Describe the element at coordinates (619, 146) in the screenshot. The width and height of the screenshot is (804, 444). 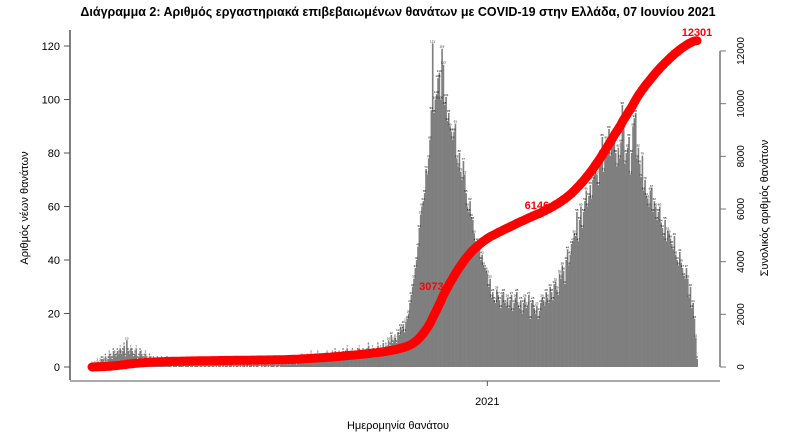
I see `bar-value-label: 82` at that location.